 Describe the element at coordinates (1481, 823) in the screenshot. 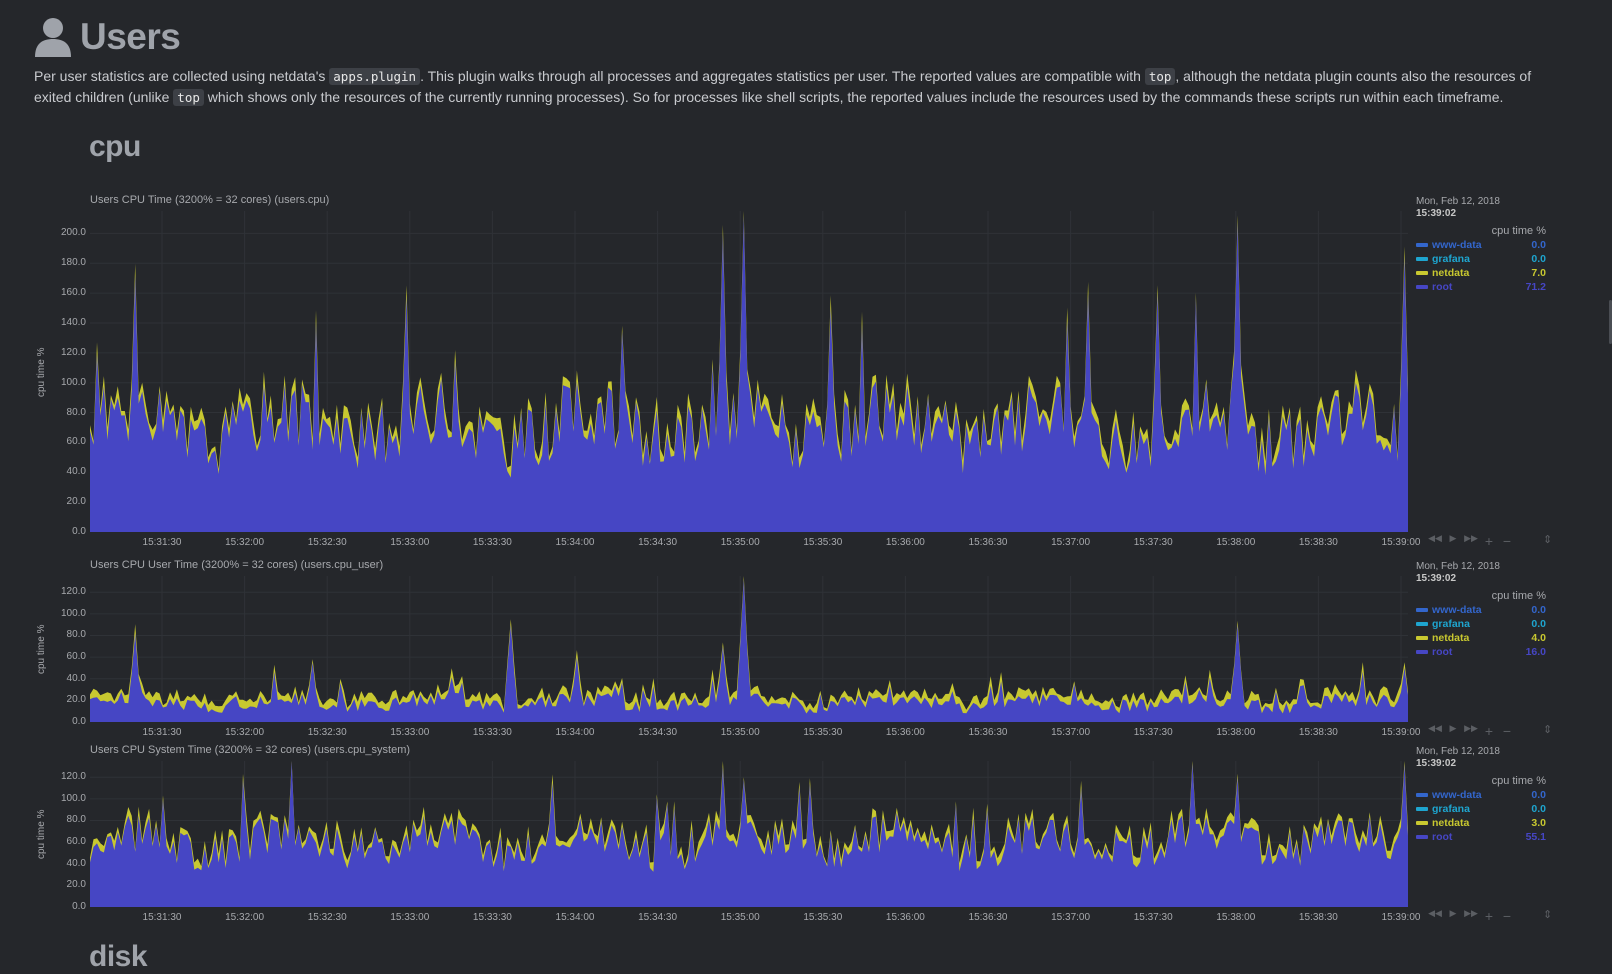

I see `legend-item-netdata: netdata 3.0` at that location.